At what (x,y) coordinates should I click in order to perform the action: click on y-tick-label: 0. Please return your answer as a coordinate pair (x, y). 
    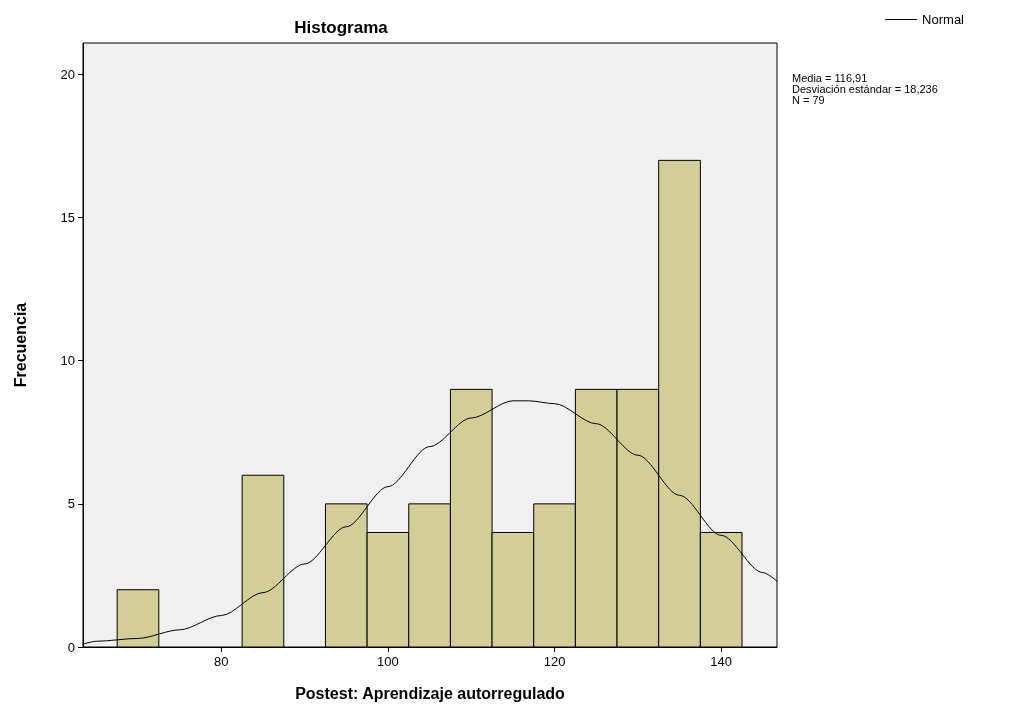
    Looking at the image, I should click on (71, 647).